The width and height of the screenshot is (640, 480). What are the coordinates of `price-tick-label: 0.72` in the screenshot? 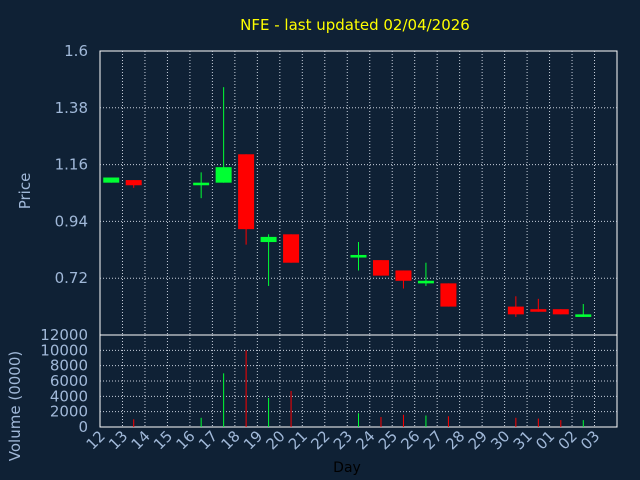 It's located at (71, 278).